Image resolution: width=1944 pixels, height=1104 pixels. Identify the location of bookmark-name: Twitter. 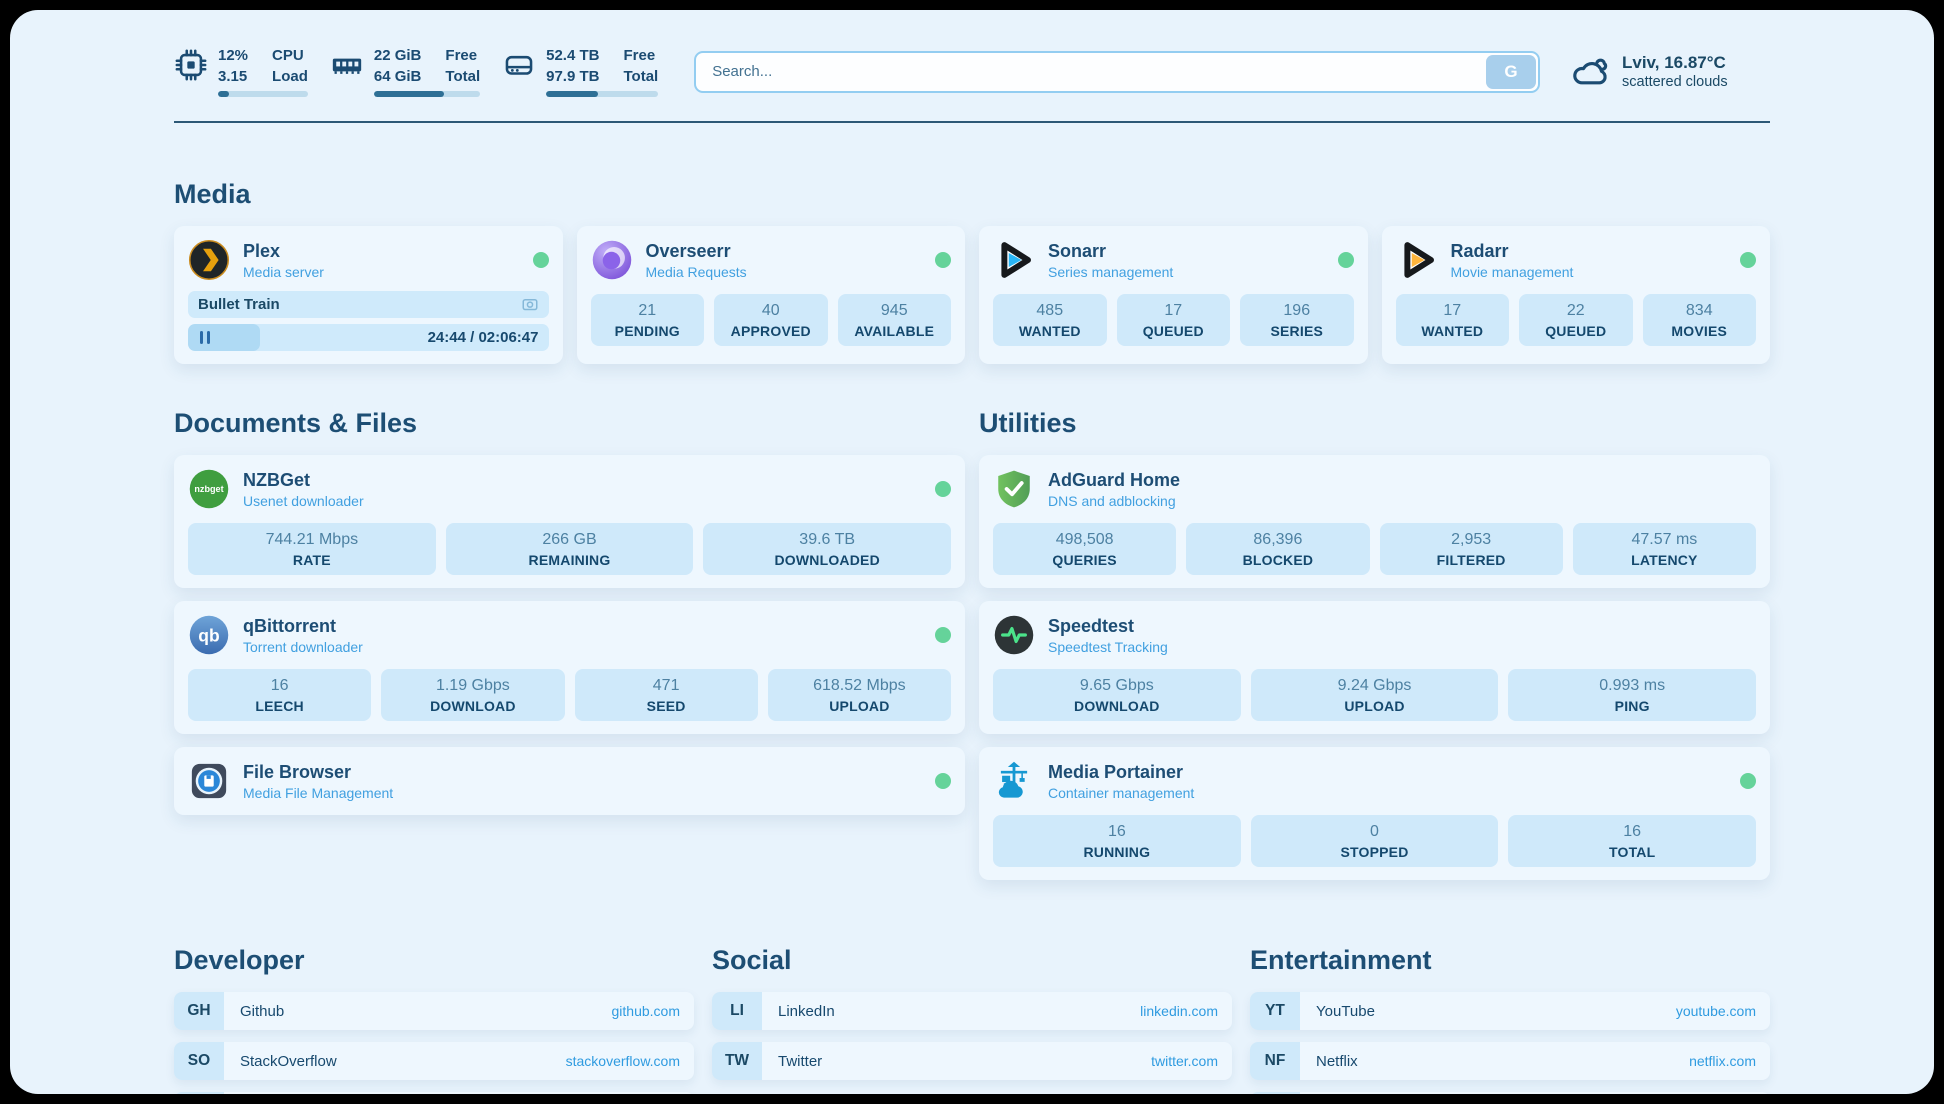
(800, 1061).